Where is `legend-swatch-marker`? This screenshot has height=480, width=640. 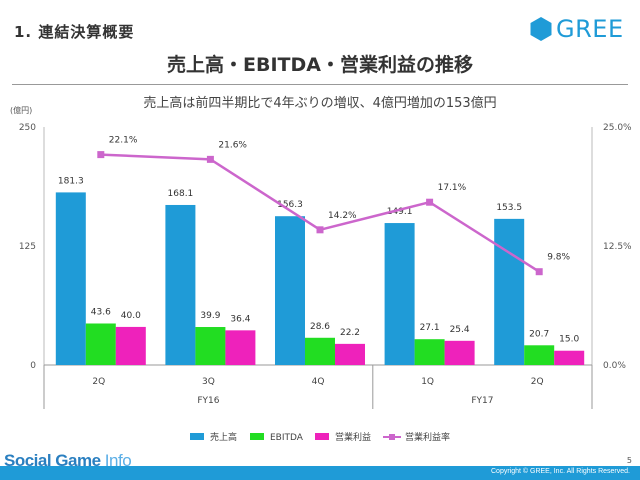 legend-swatch-marker is located at coordinates (392, 437).